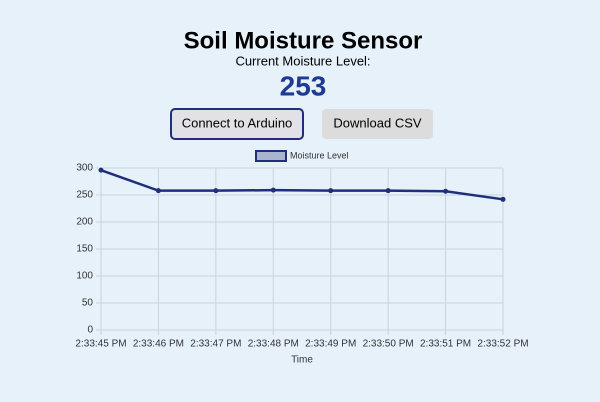 The image size is (600, 402). What do you see at coordinates (100, 344) in the screenshot?
I see `x-tick-label: 2:33:45 PM` at bounding box center [100, 344].